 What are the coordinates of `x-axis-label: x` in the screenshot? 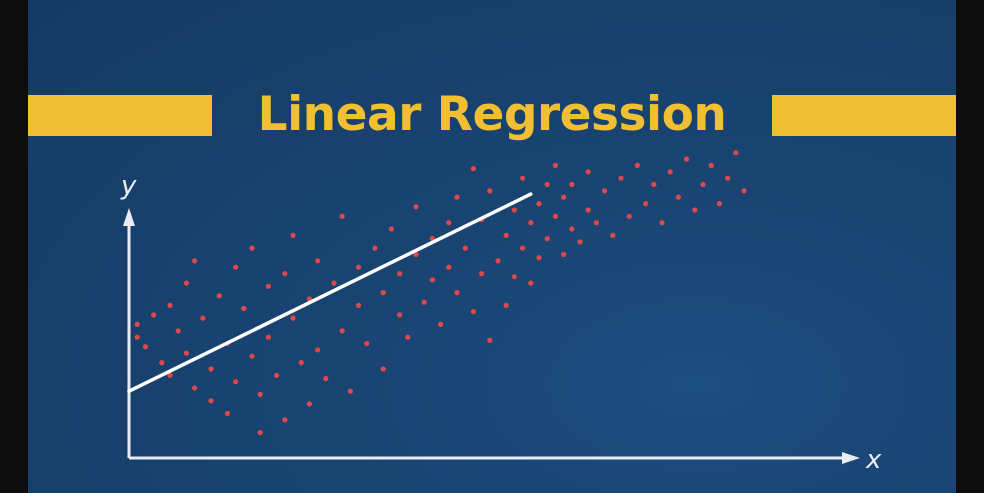 It's located at (873, 460).